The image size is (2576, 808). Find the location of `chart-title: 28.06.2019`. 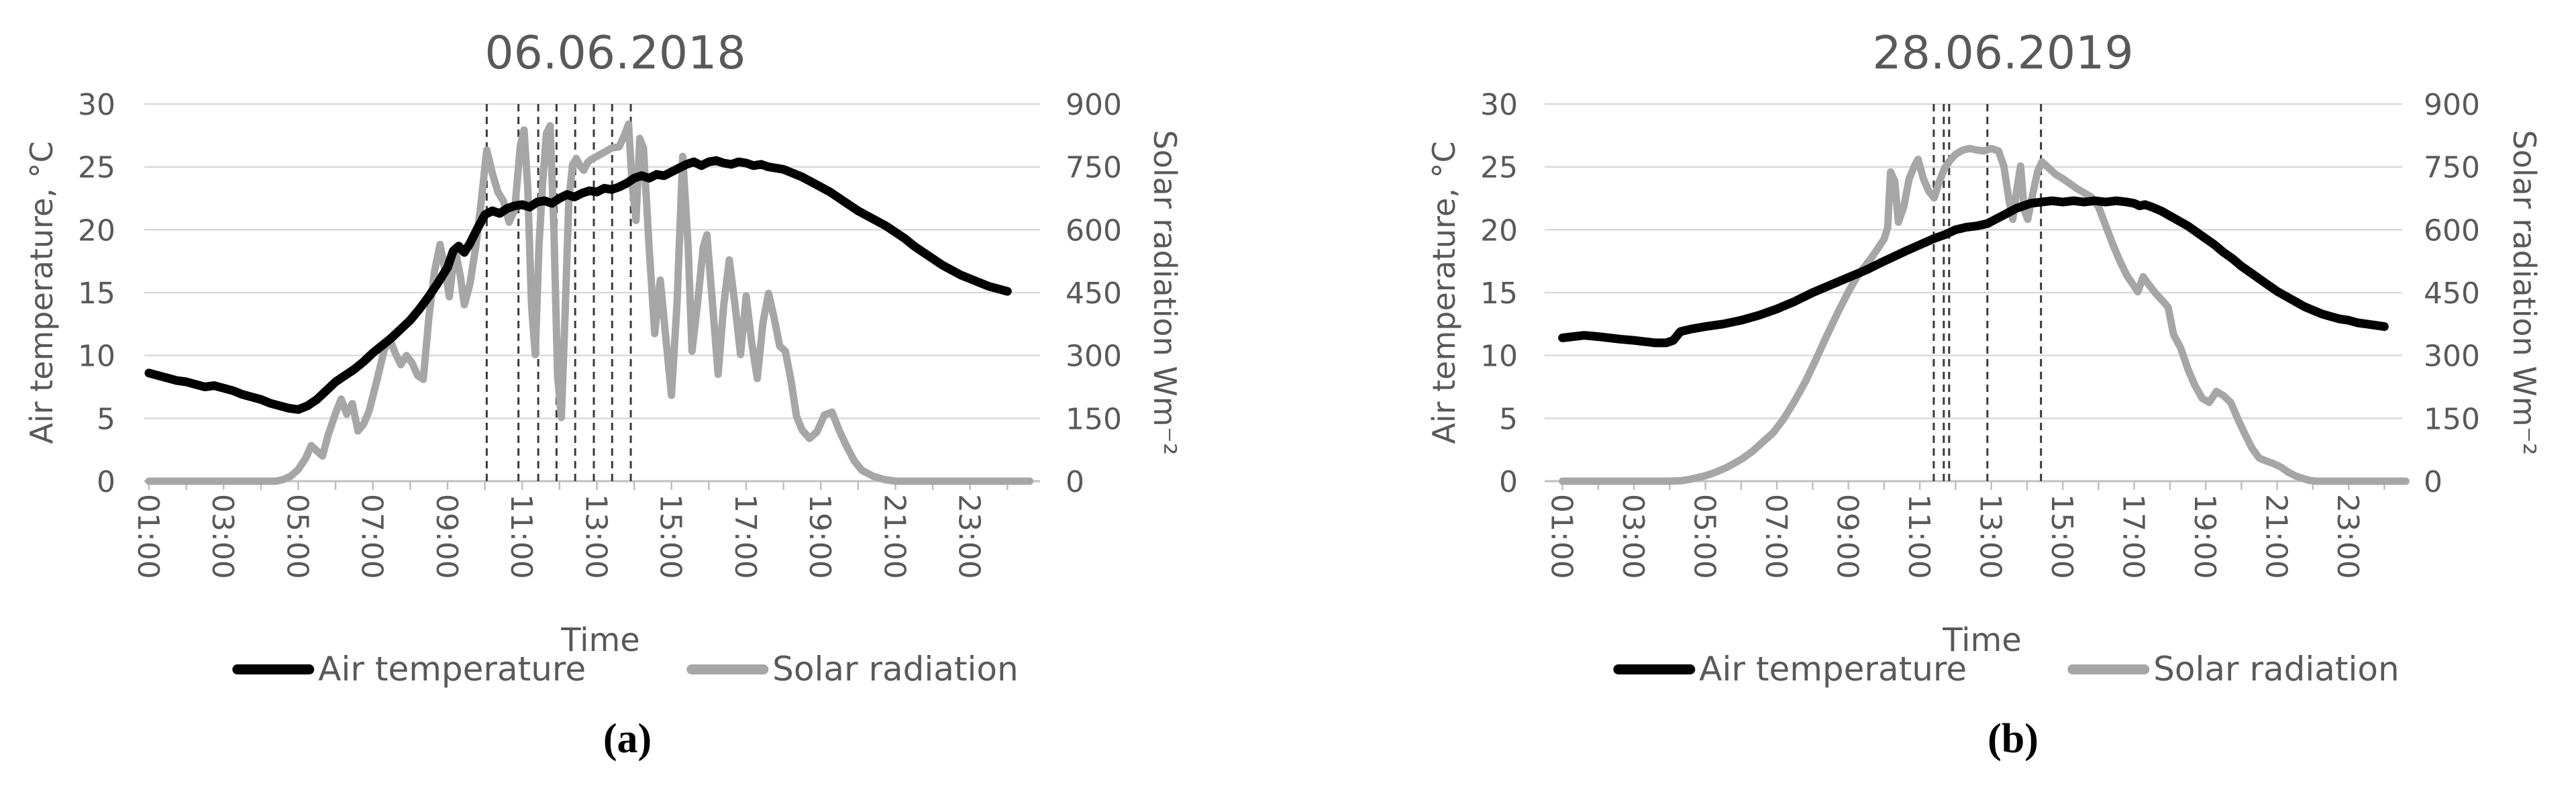

chart-title: 28.06.2019 is located at coordinates (2003, 53).